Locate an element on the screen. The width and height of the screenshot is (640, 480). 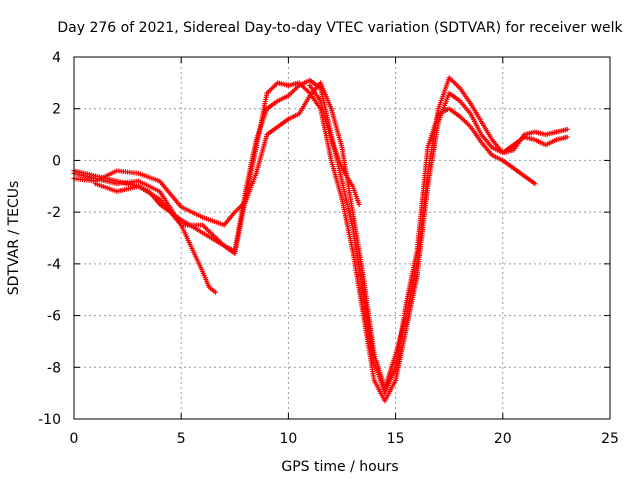
y-tick-label: -10 is located at coordinates (49, 420).